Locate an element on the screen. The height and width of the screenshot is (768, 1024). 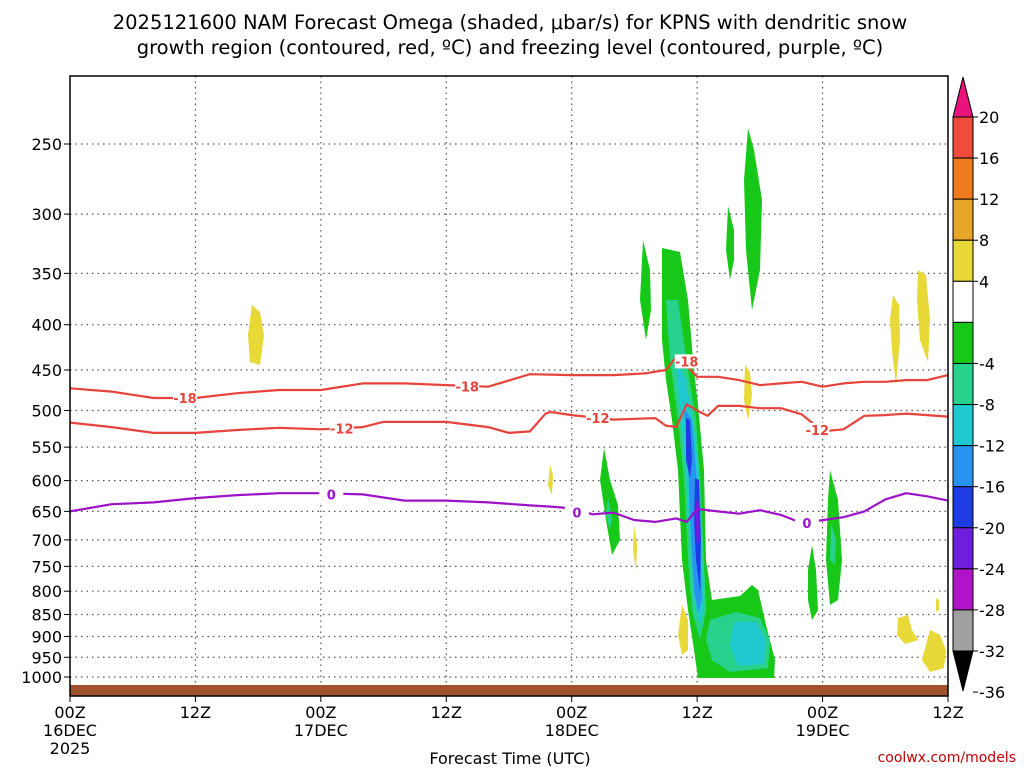
contour-label-minus12-0: -12 is located at coordinates (342, 430).